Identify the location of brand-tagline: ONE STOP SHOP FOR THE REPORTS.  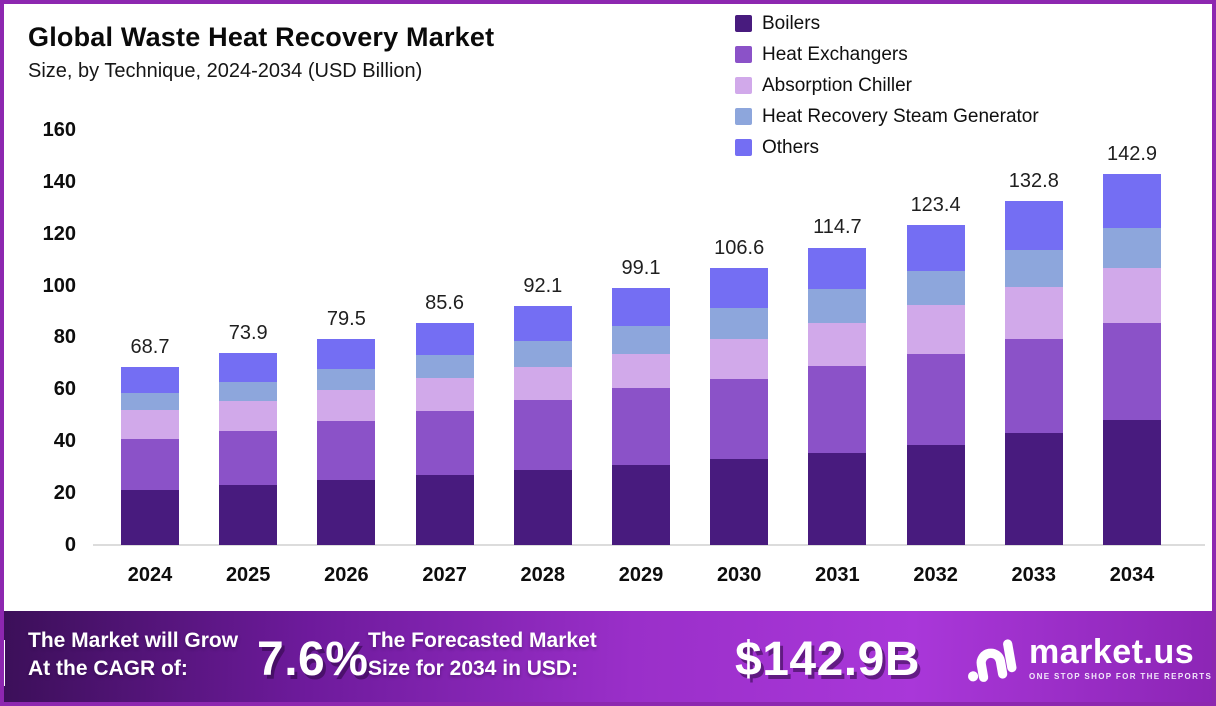
(1121, 676).